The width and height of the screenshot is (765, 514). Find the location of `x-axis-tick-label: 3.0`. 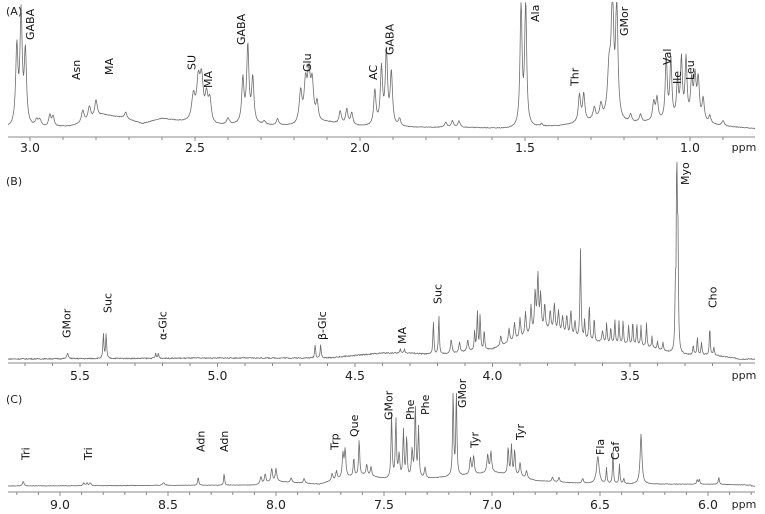

x-axis-tick-label: 3.0 is located at coordinates (30, 147).